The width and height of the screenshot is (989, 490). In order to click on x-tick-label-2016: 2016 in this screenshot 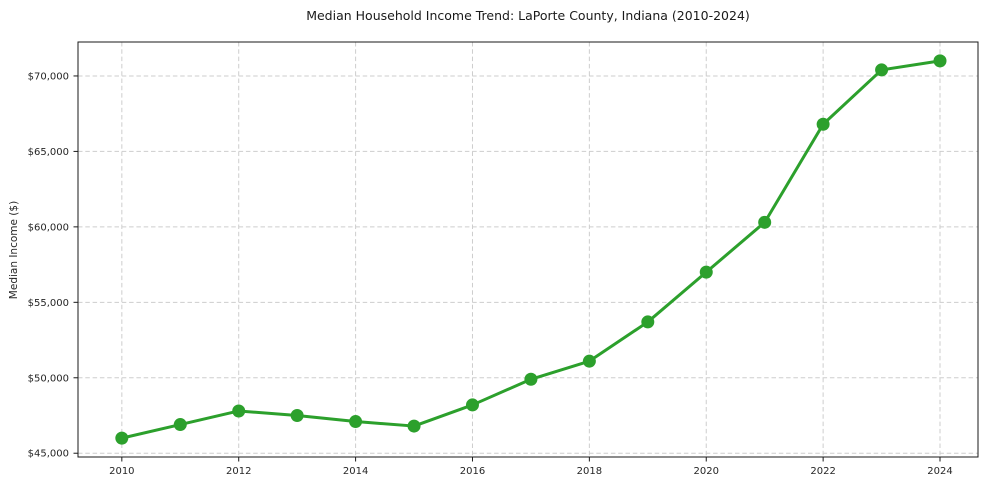, I will do `click(472, 471)`.